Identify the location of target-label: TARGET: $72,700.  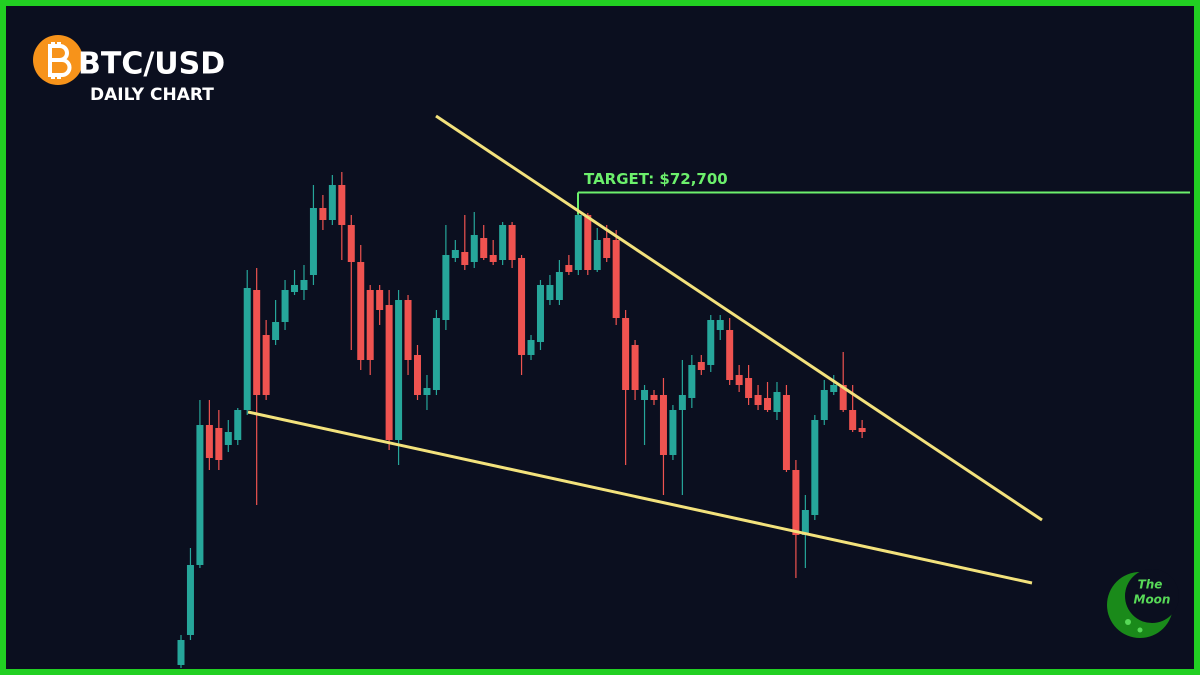
(656, 179).